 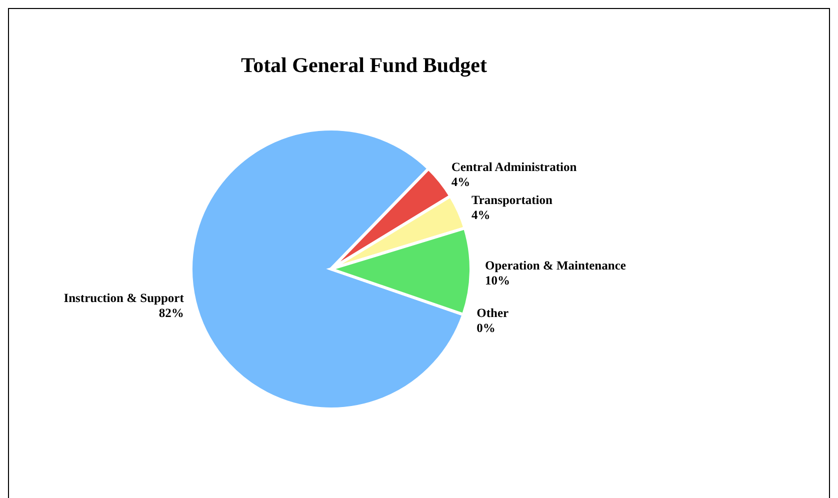 I want to click on data-label: 82%, so click(x=171, y=313).